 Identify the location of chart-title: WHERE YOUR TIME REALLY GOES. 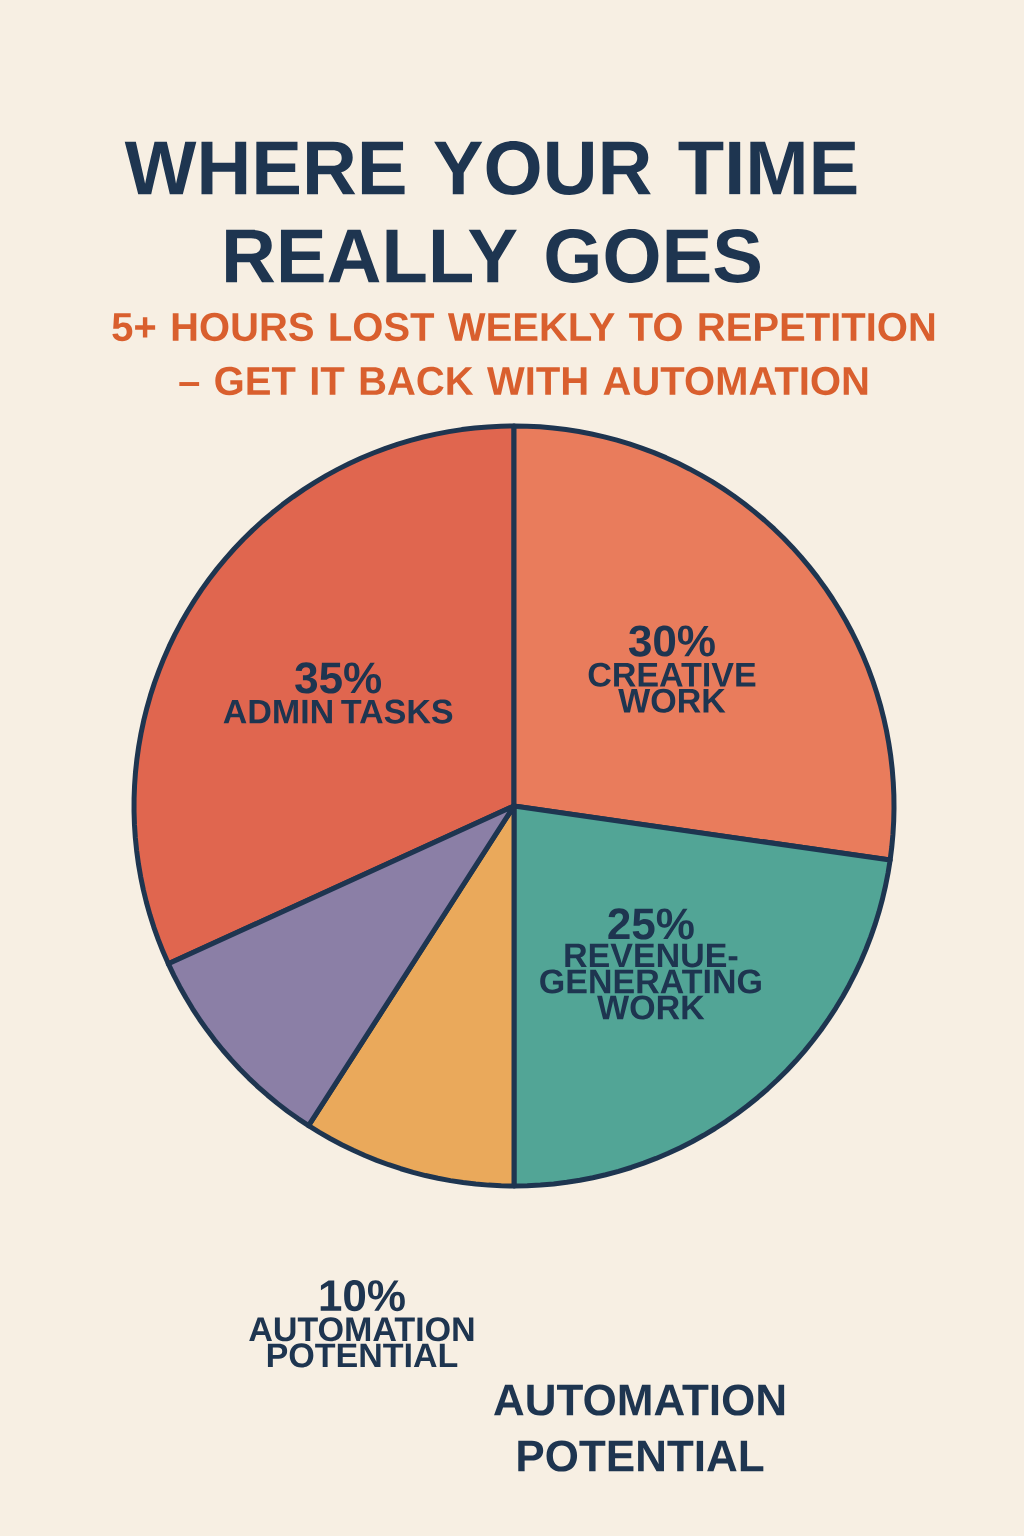
(490, 212).